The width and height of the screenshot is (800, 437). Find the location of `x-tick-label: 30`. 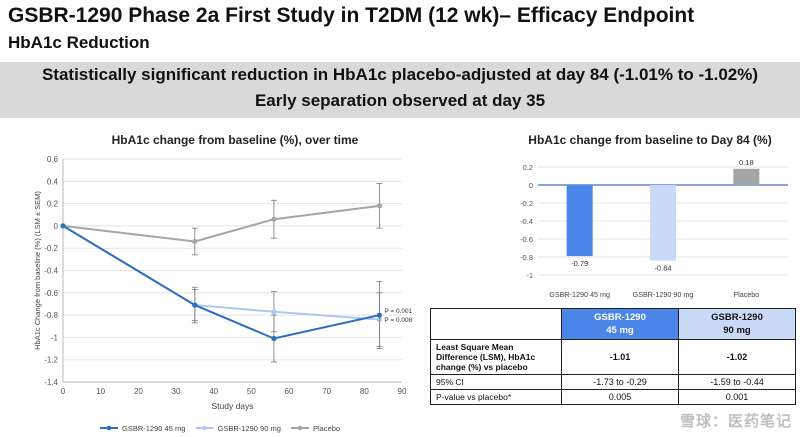

x-tick-label: 30 is located at coordinates (176, 391).